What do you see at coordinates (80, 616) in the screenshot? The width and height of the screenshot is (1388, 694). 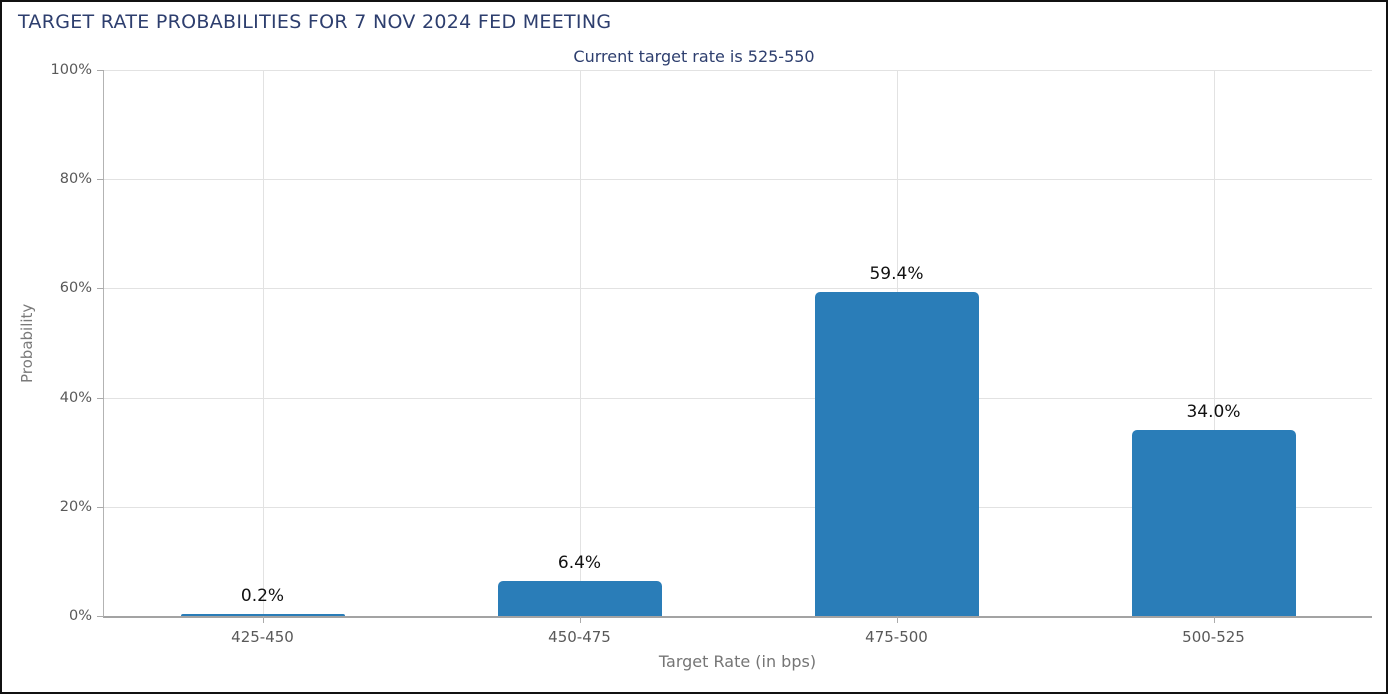 I see `y-tick-label: 0%` at bounding box center [80, 616].